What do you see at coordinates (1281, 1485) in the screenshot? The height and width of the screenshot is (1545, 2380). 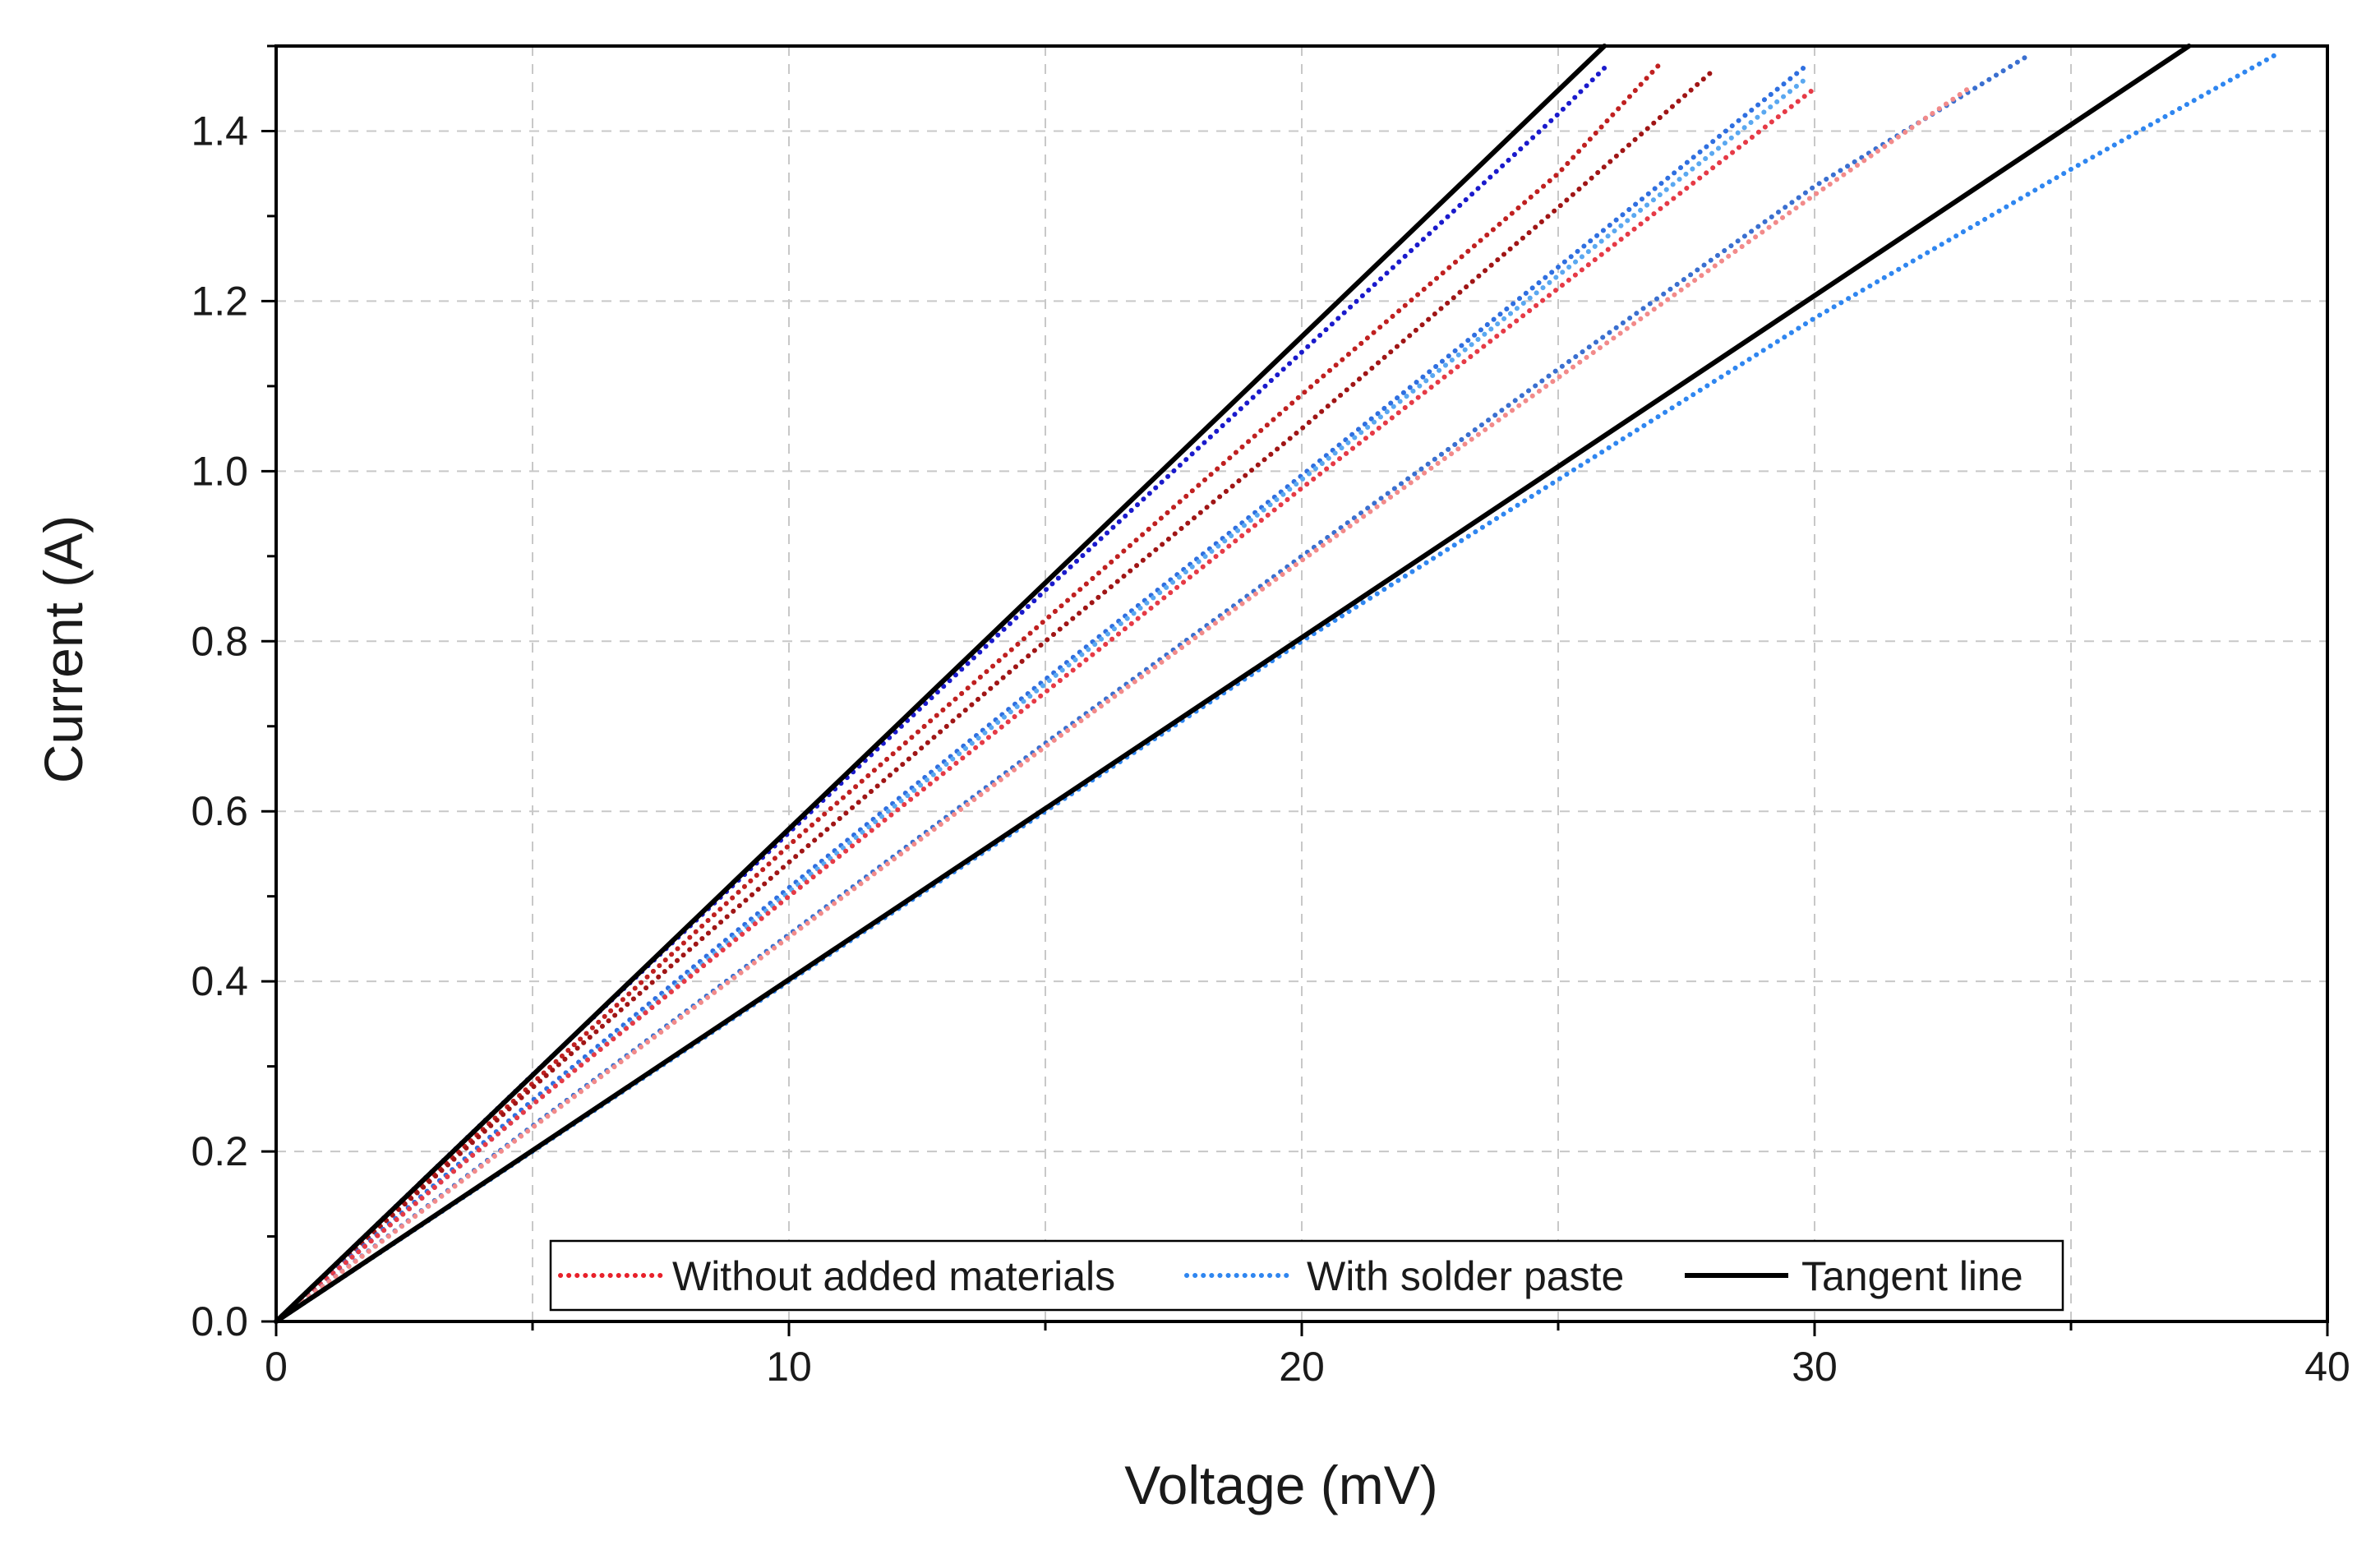 I see `x-axis-title: Voltage (mV)` at bounding box center [1281, 1485].